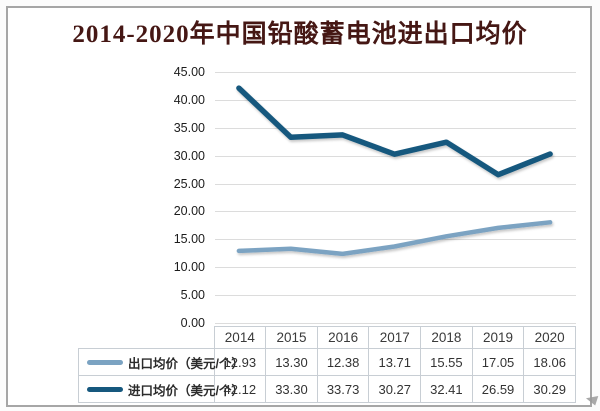 The height and width of the screenshot is (411, 600). I want to click on legend-label: 出口均价（美元/个）, so click(186, 363).